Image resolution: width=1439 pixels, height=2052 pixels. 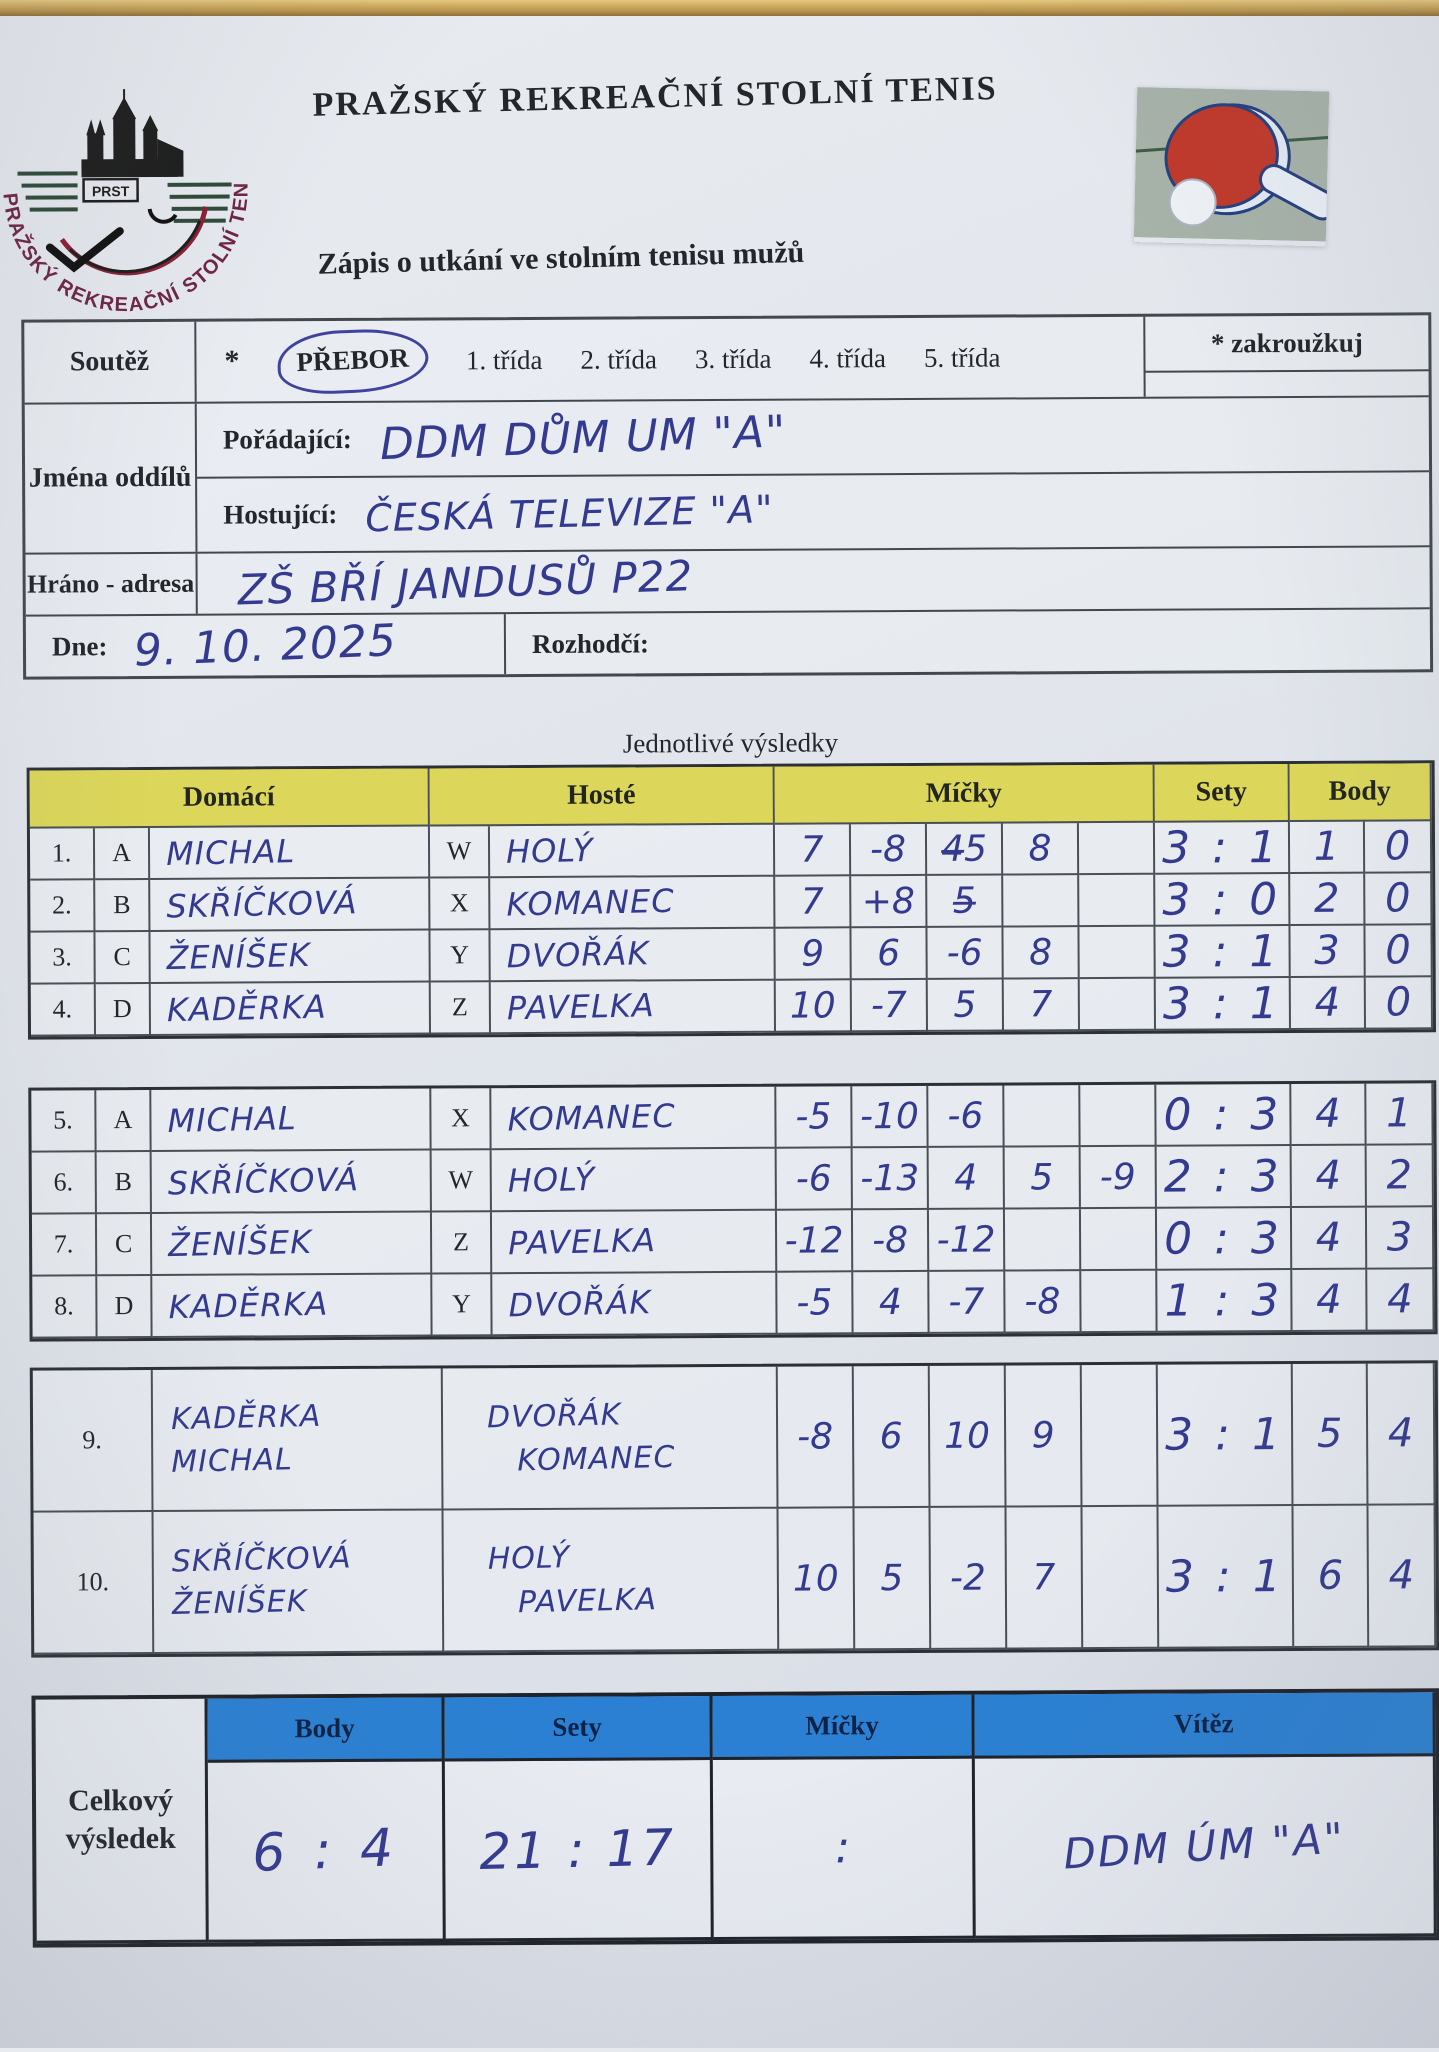 What do you see at coordinates (1327, 848) in the screenshot?
I see `points-home: 1` at bounding box center [1327, 848].